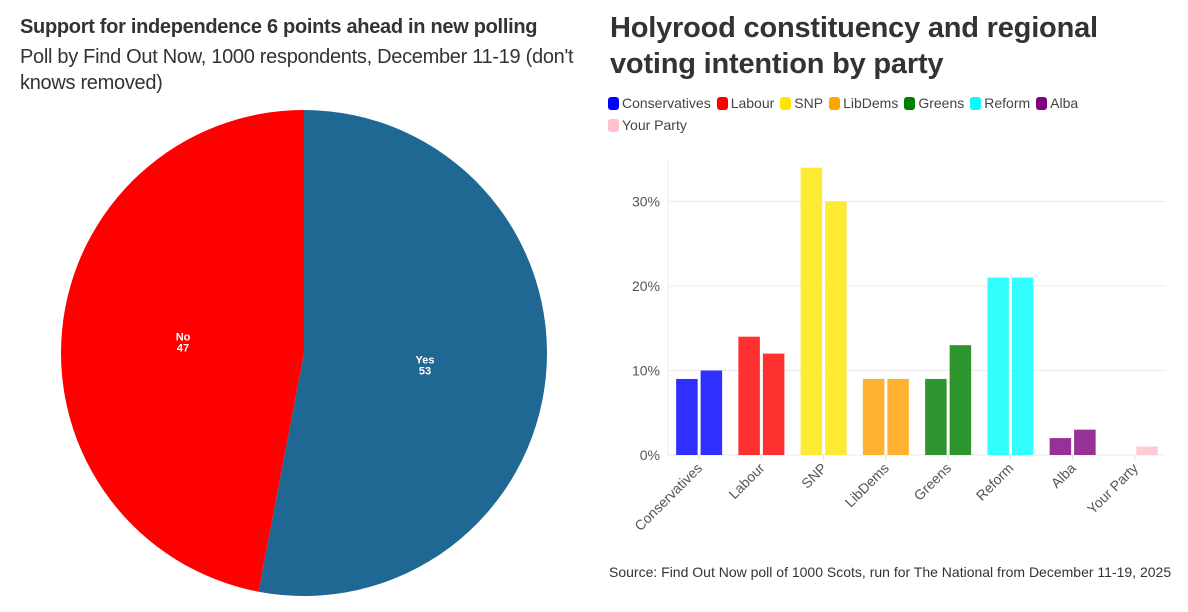 This screenshot has height=612, width=1188. What do you see at coordinates (424, 360) in the screenshot?
I see `pie-label-yes: Yes` at bounding box center [424, 360].